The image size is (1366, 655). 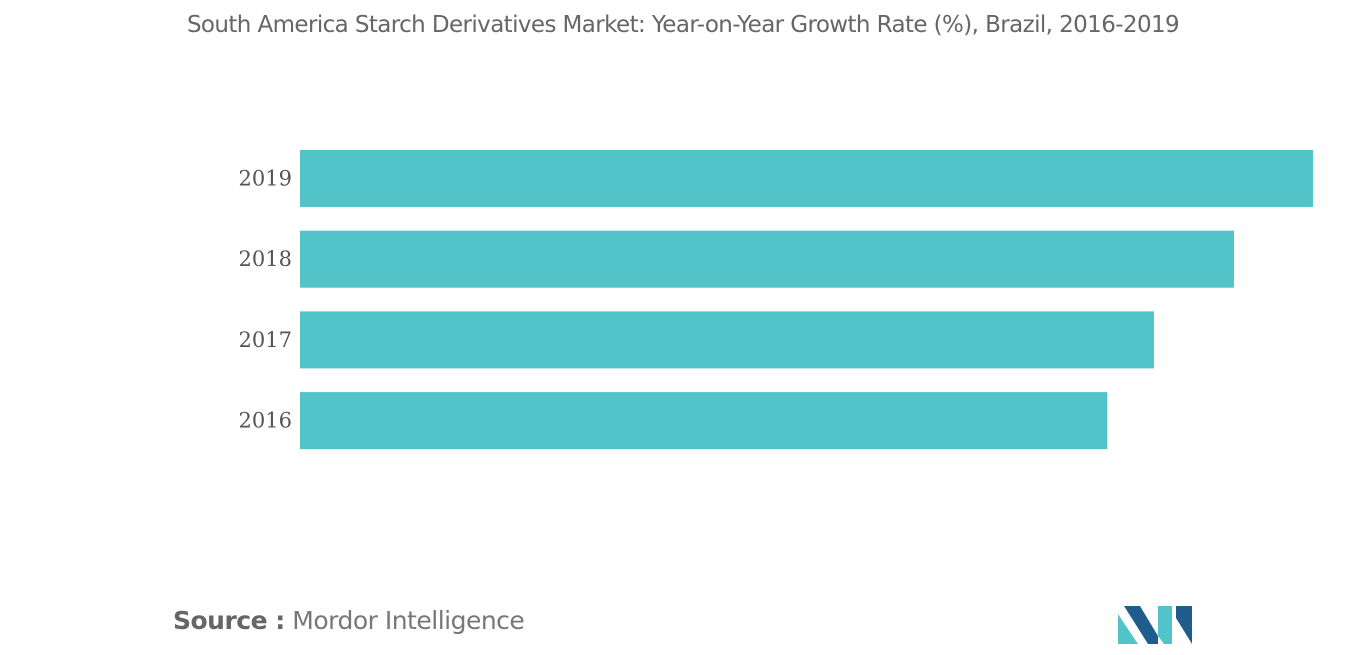 What do you see at coordinates (806, 178) in the screenshot?
I see `bar-2019` at bounding box center [806, 178].